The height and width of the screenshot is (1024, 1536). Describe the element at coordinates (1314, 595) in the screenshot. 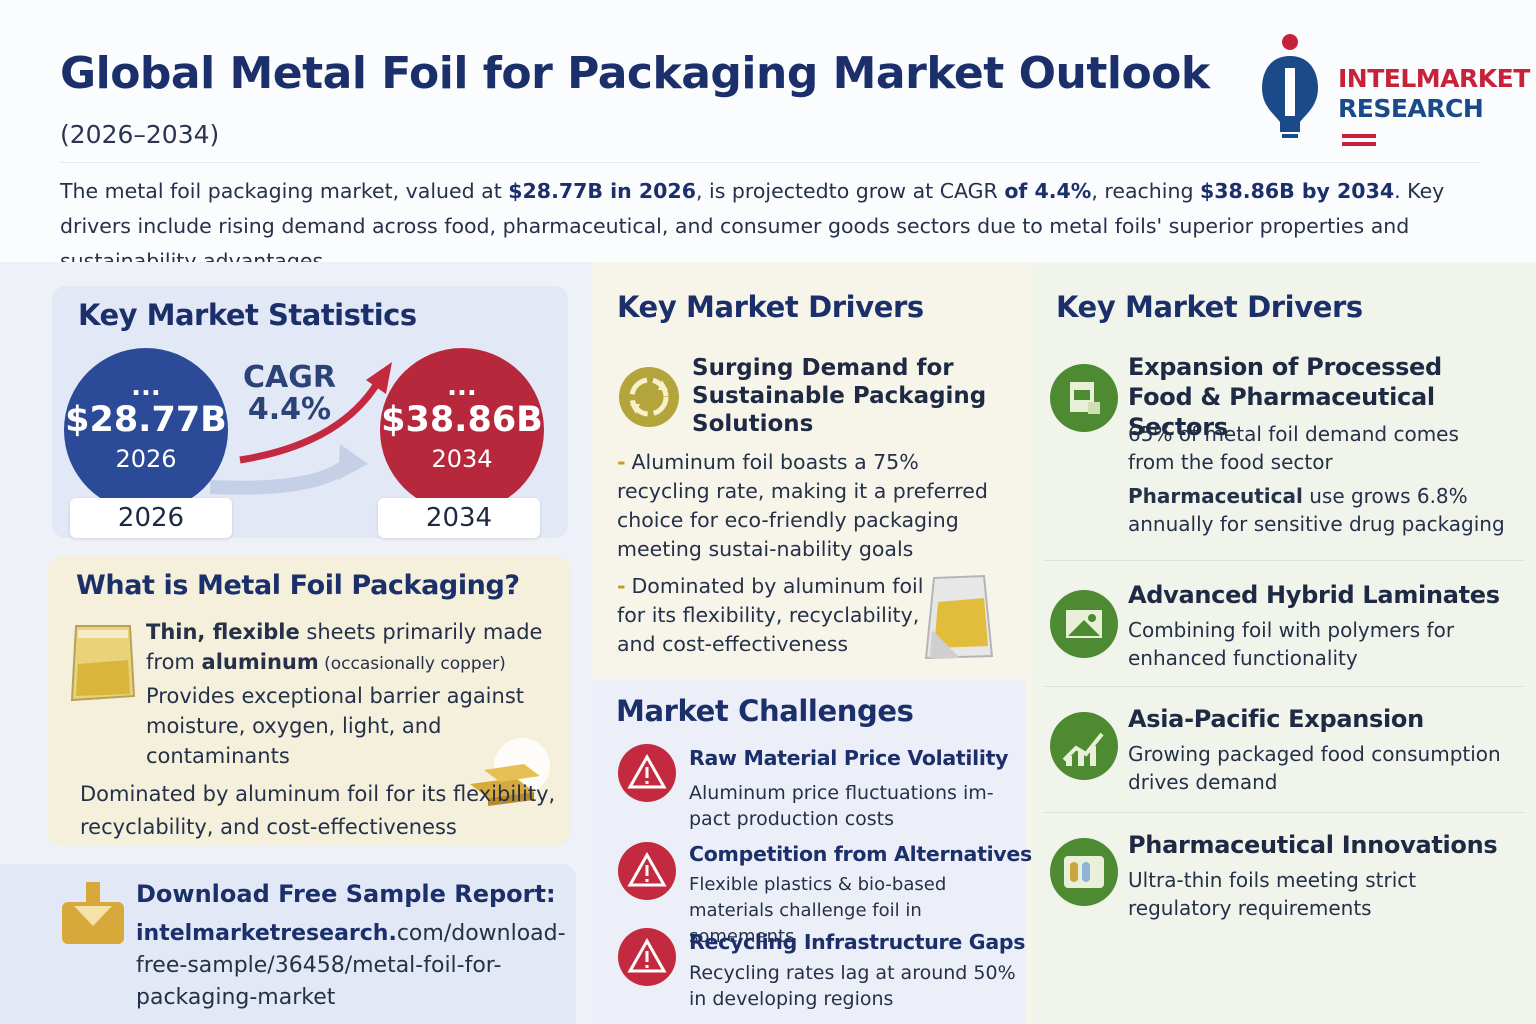

I see `driver-right-heading-2: Advanced Hybrid Laminates` at that location.